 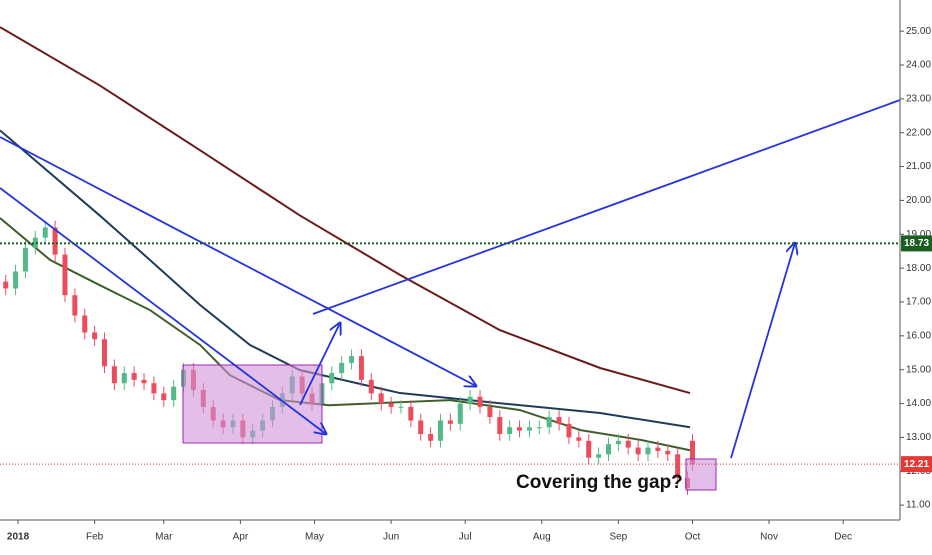 I want to click on x-tick-label: Nov, so click(x=769, y=537).